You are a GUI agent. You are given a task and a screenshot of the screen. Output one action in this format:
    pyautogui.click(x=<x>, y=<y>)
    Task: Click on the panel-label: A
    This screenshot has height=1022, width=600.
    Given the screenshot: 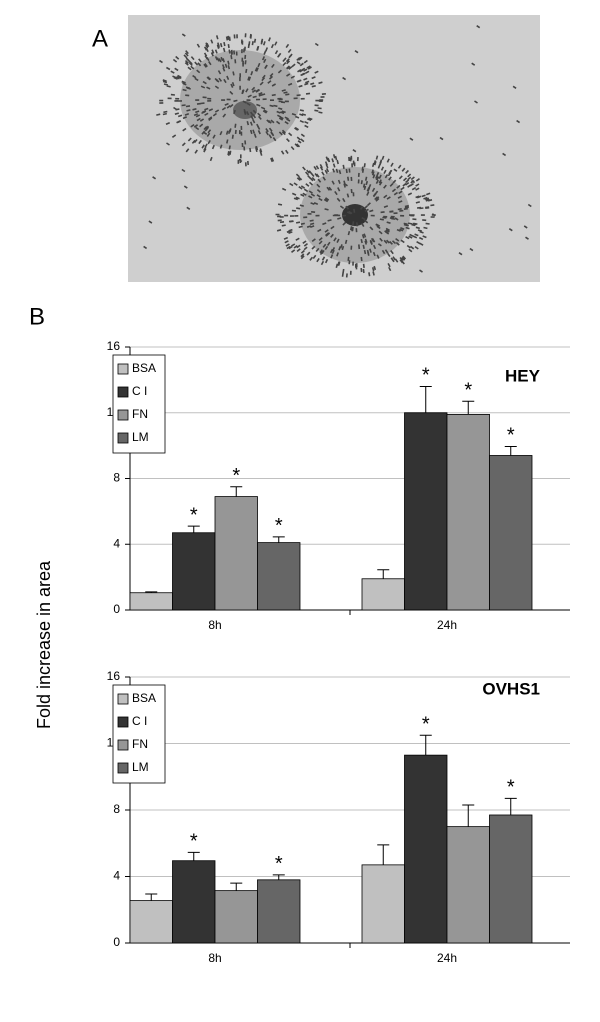 What is the action you would take?
    pyautogui.click(x=100, y=38)
    